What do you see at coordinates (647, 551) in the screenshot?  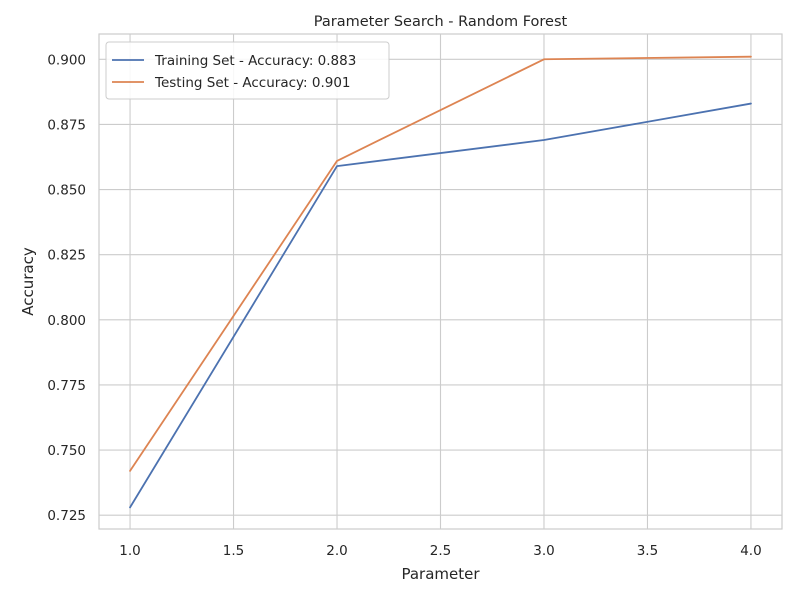 I see `x-tick-label: 3.5` at bounding box center [647, 551].